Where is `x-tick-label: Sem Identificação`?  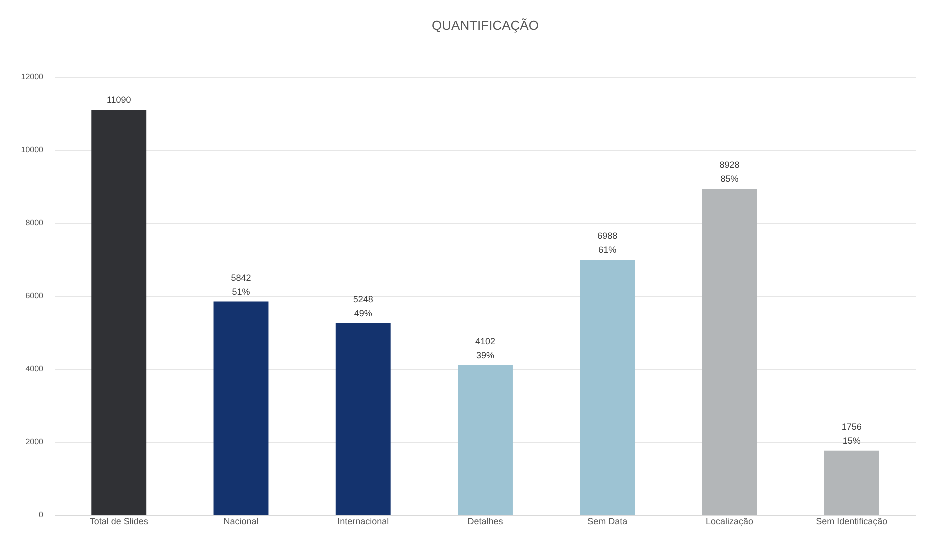
x-tick-label: Sem Identificação is located at coordinates (852, 521).